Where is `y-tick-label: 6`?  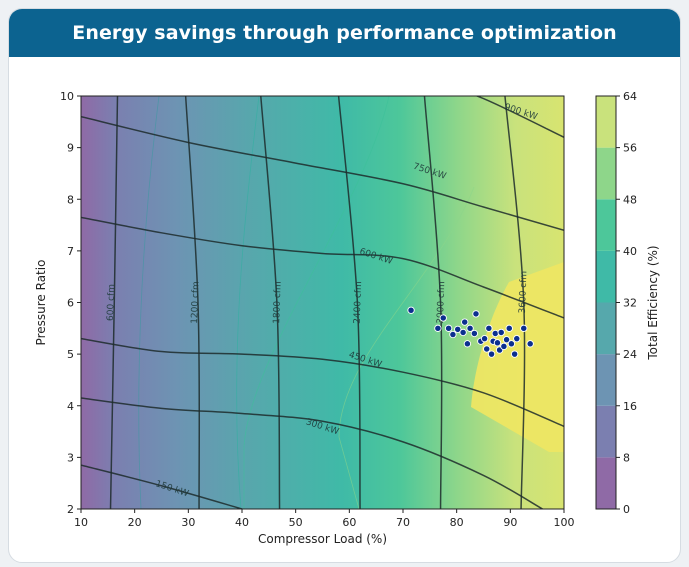
y-tick-label: 6 is located at coordinates (70, 303).